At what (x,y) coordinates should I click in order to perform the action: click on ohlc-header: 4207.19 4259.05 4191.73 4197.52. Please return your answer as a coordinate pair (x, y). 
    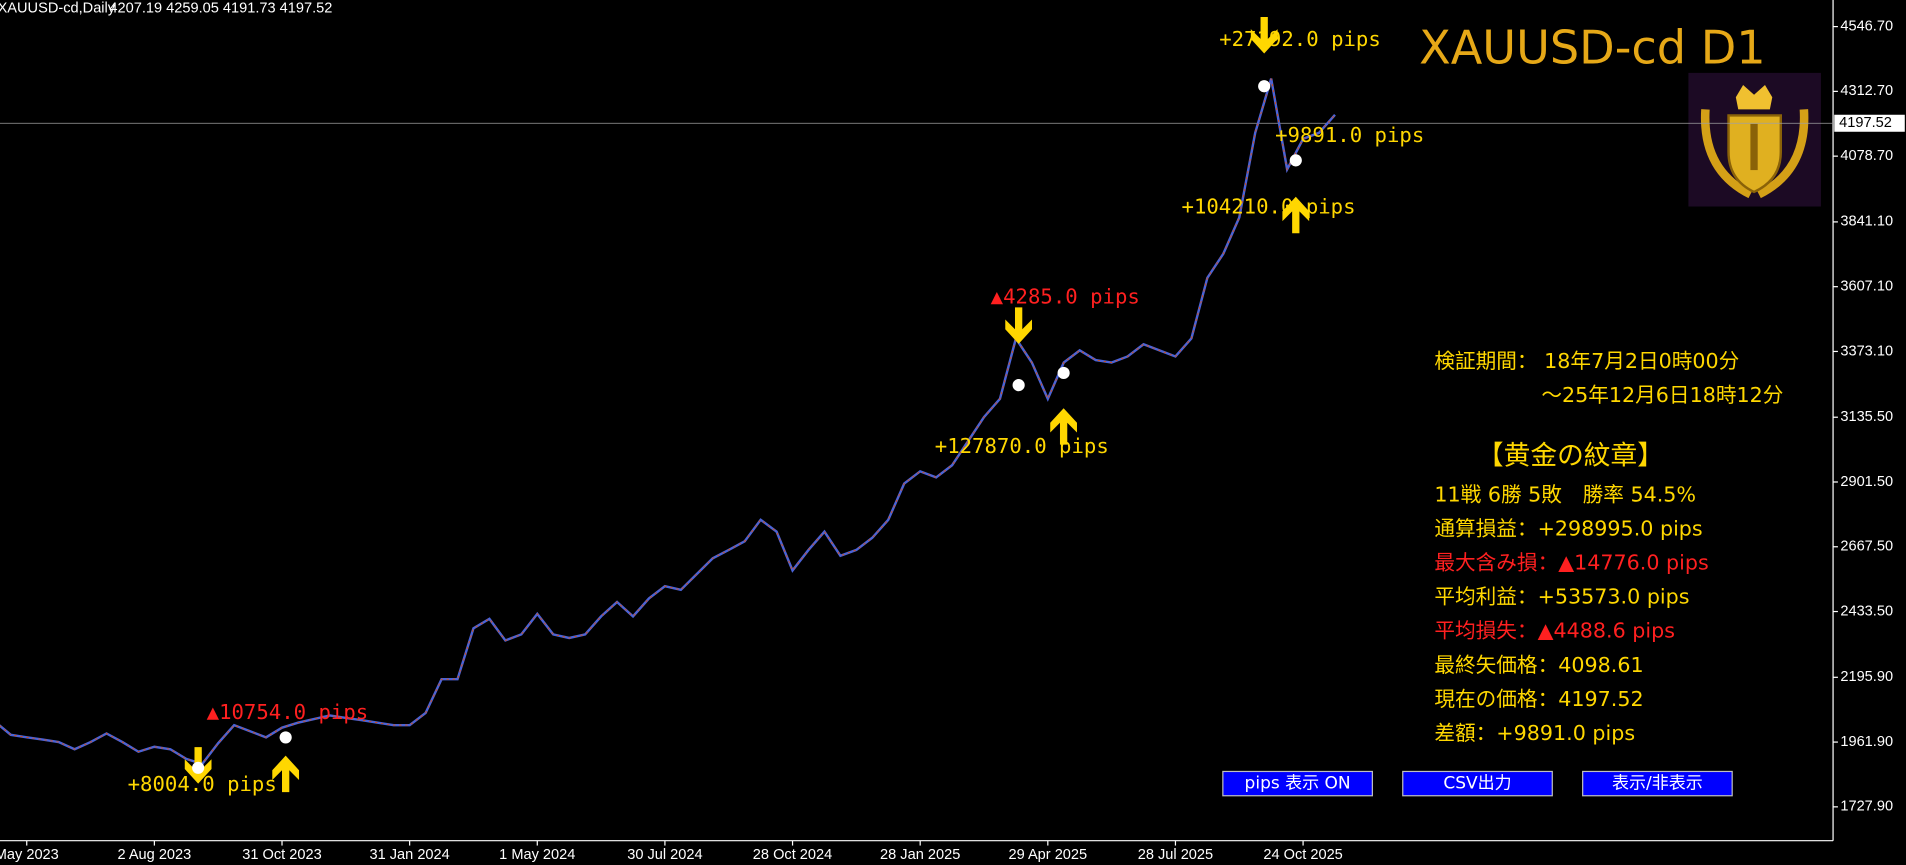
    Looking at the image, I should click on (220, 8).